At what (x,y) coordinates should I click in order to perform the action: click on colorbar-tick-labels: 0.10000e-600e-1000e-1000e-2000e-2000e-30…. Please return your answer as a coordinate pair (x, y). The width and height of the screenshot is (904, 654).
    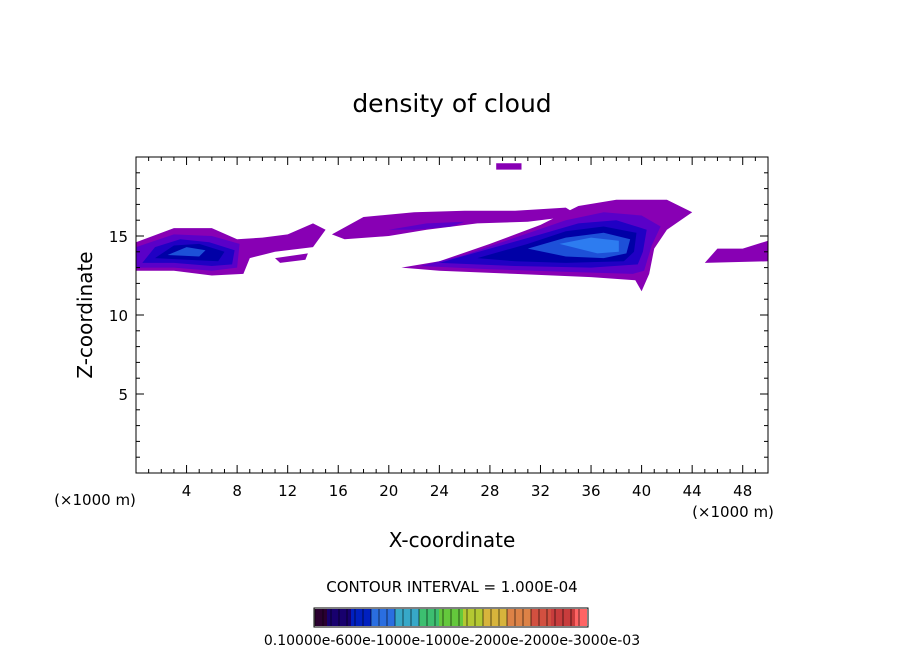
    Looking at the image, I should click on (452, 641).